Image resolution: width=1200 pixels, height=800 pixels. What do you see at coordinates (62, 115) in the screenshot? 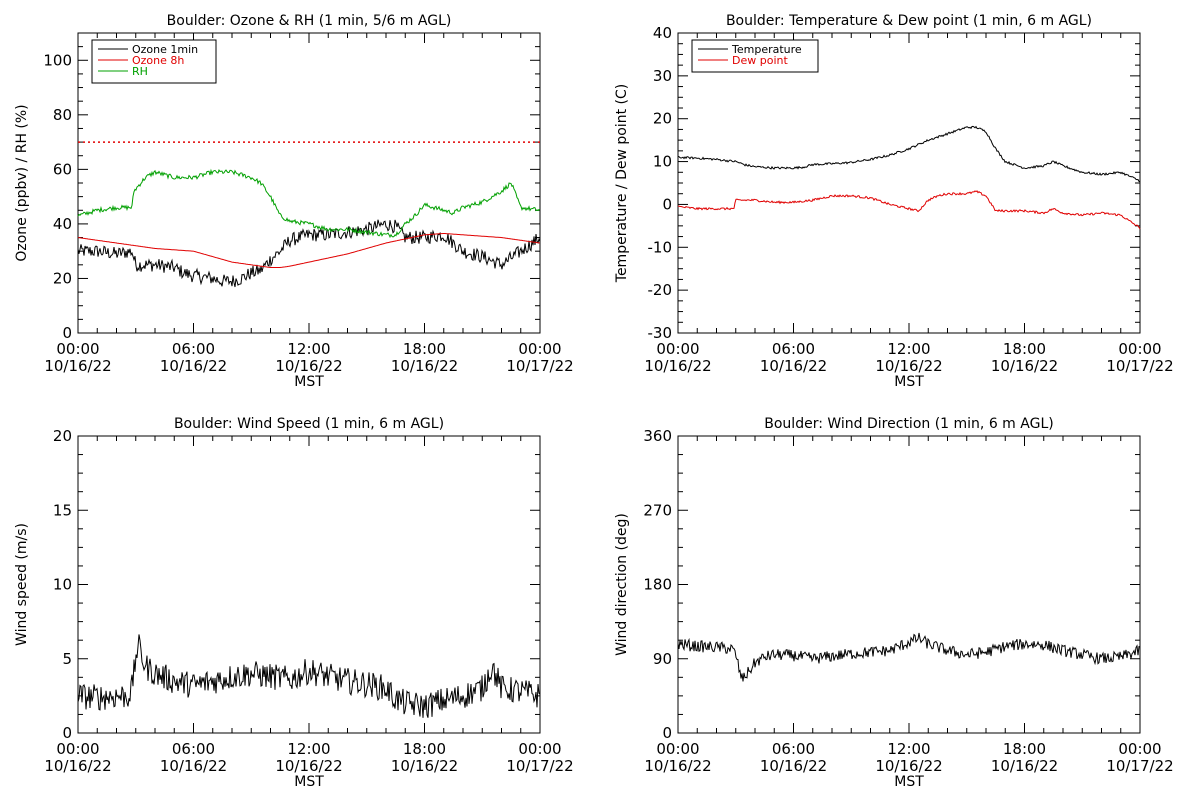
I see `y-tick-label: 80` at bounding box center [62, 115].